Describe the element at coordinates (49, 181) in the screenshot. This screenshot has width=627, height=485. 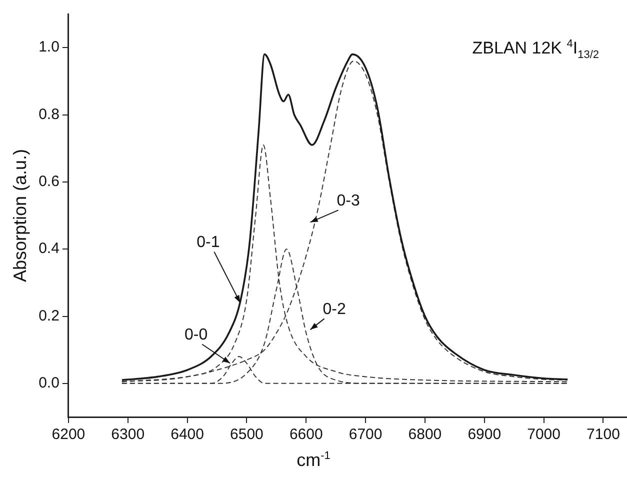
I see `y-tick-label: 0.6` at that location.